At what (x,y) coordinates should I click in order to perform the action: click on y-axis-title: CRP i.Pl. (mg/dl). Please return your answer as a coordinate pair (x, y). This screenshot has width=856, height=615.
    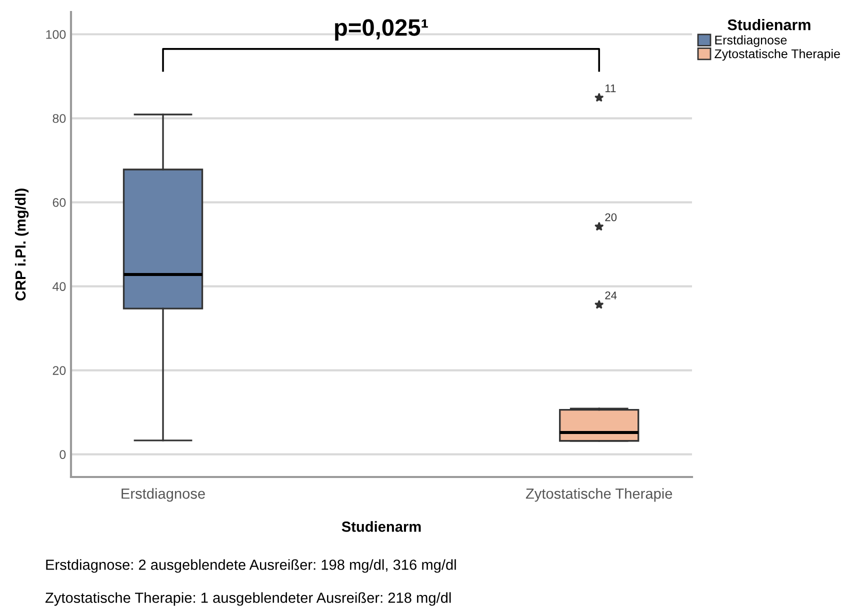
    Looking at the image, I should click on (21, 244).